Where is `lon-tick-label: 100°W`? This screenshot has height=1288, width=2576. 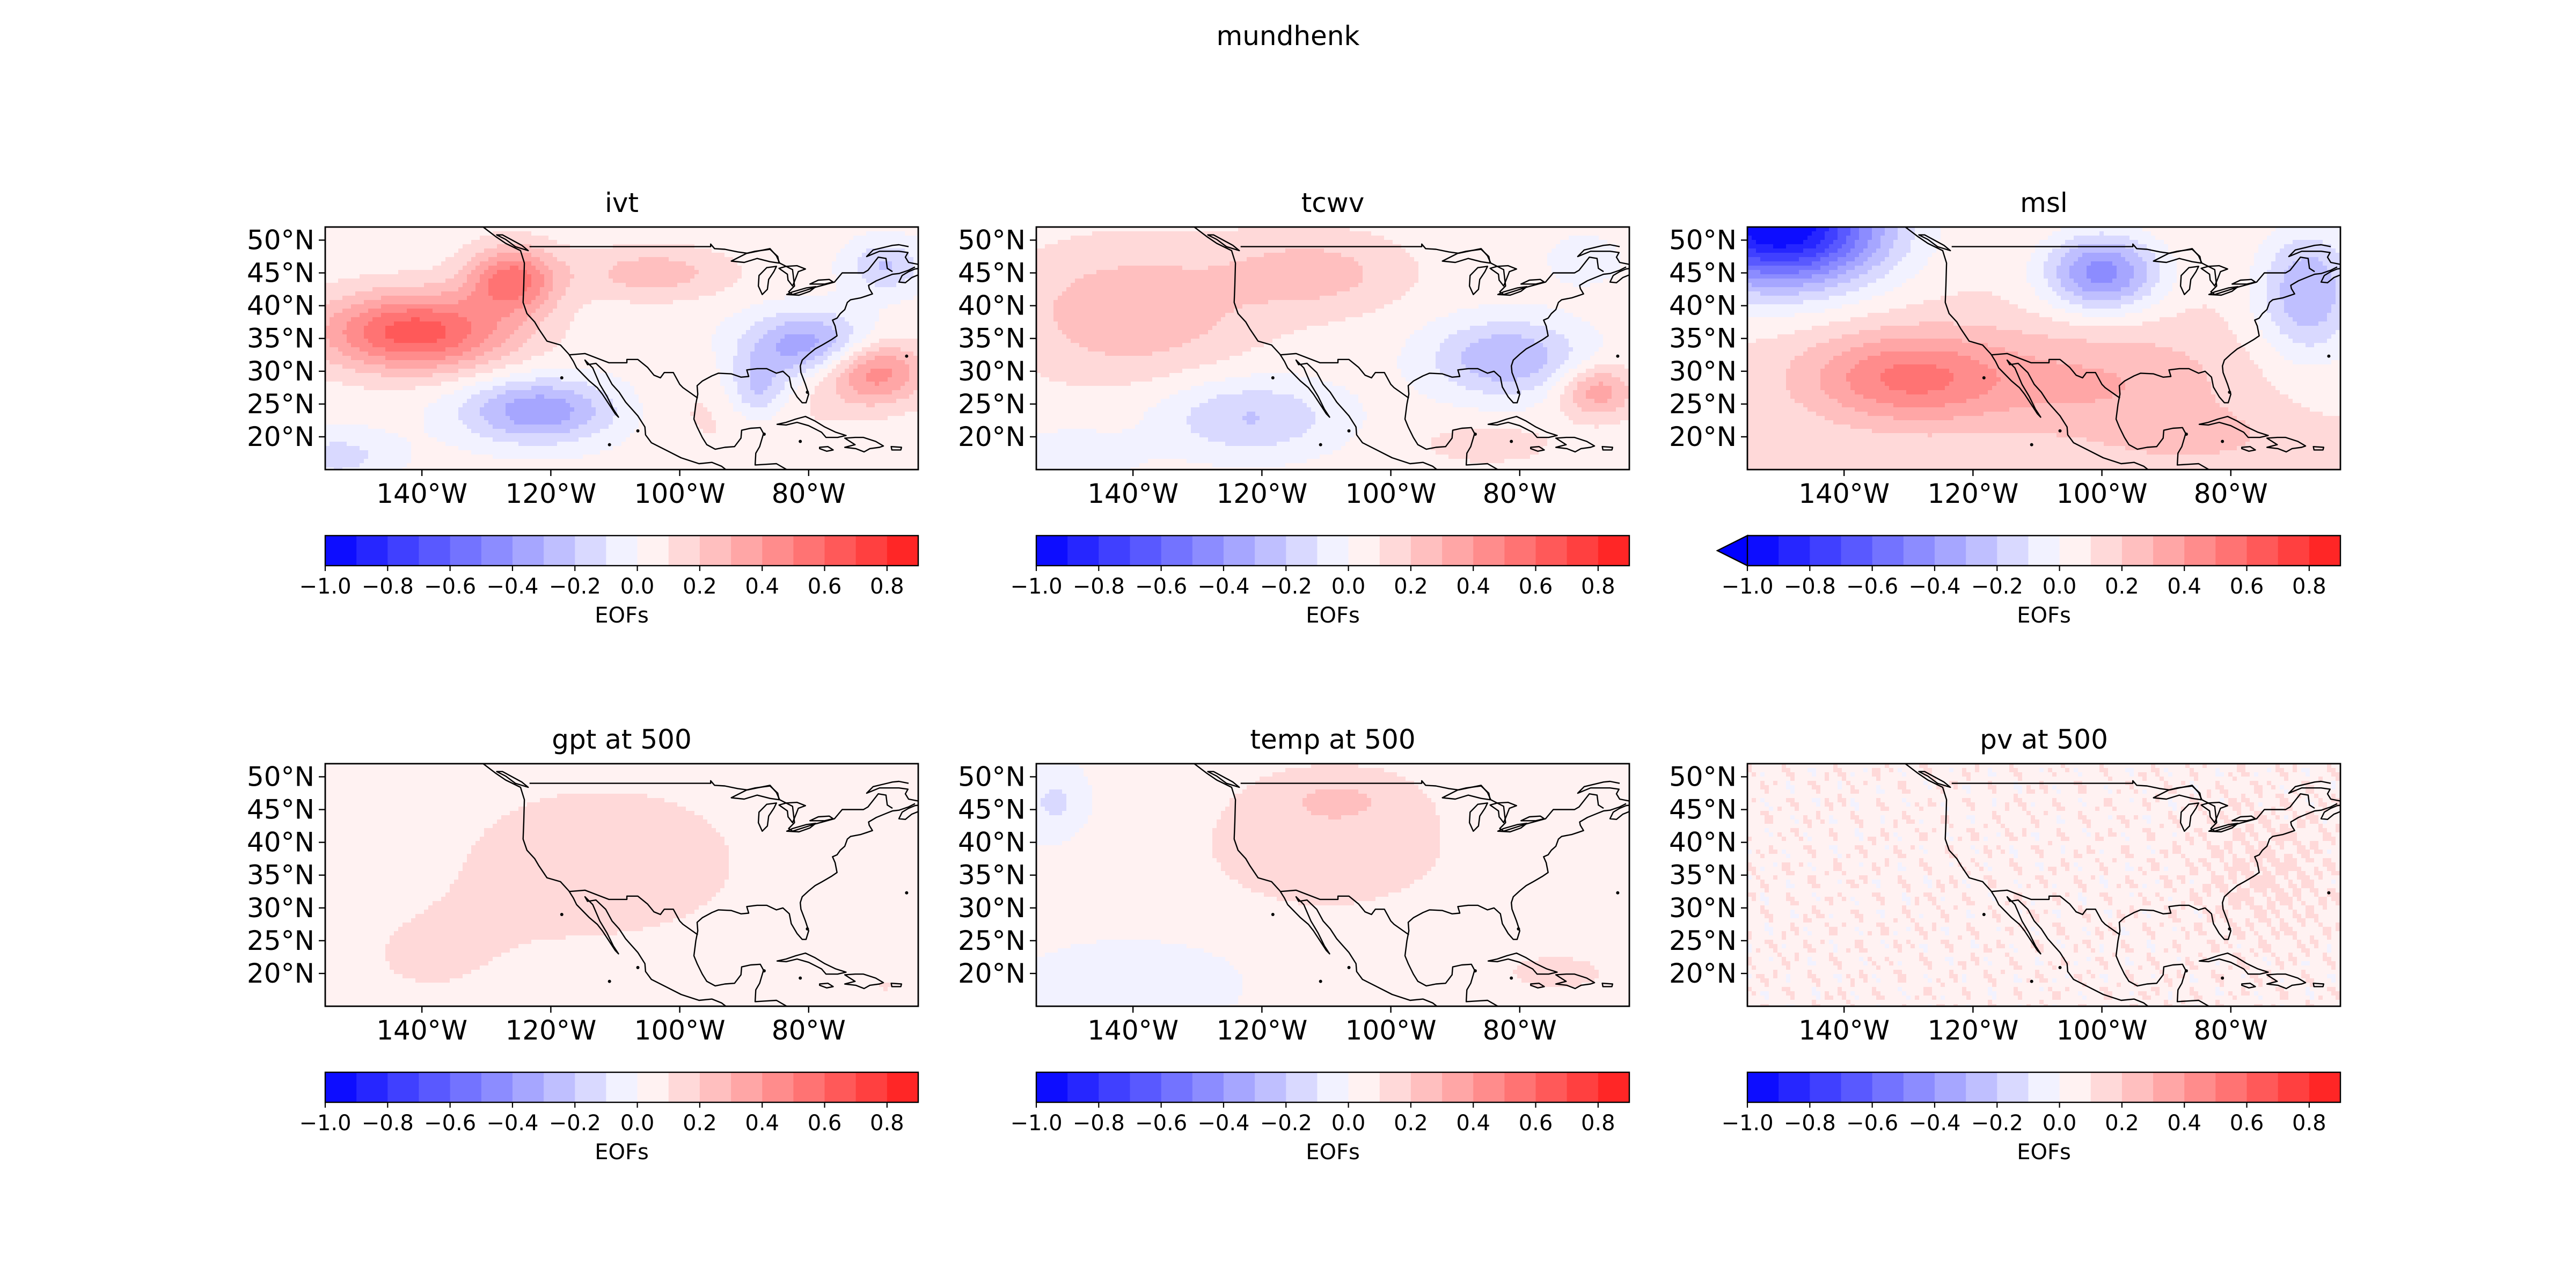
lon-tick-label: 100°W is located at coordinates (1391, 1030).